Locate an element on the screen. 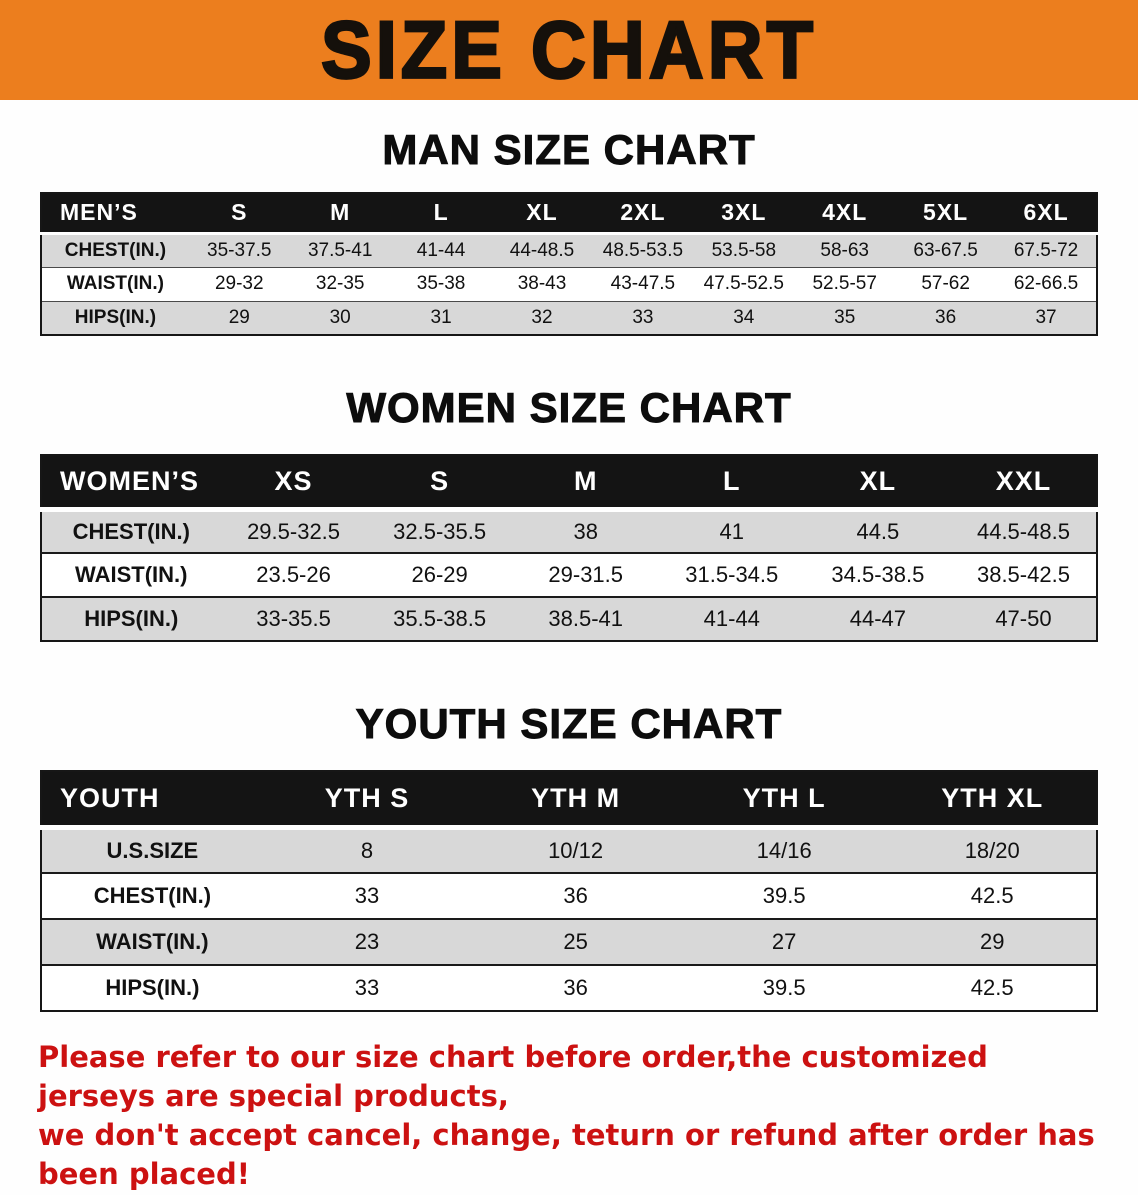 Image resolution: width=1138 pixels, height=1195 pixels. size-value-cell: 32-35 is located at coordinates (340, 283).